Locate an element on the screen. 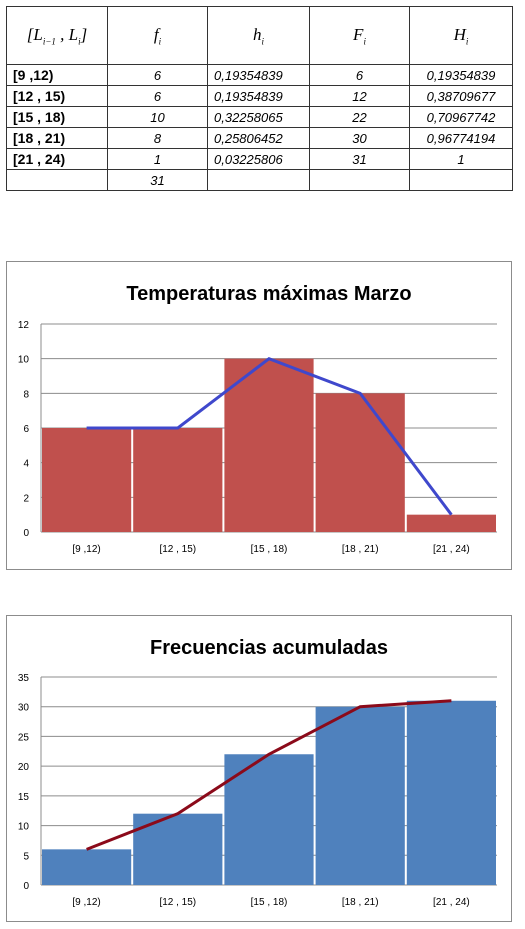  header-relative-frequency: hi is located at coordinates (258, 35).